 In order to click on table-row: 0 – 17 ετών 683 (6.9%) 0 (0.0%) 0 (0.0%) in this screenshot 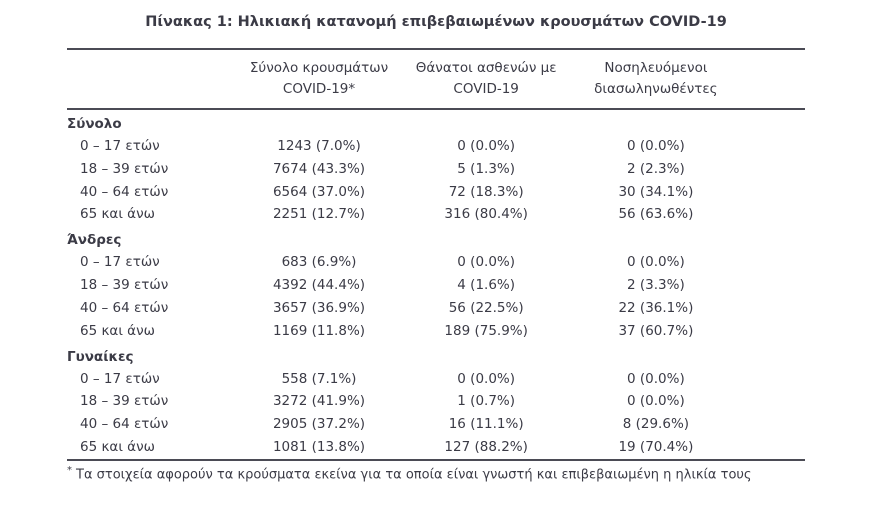, I will do `click(436, 262)`.